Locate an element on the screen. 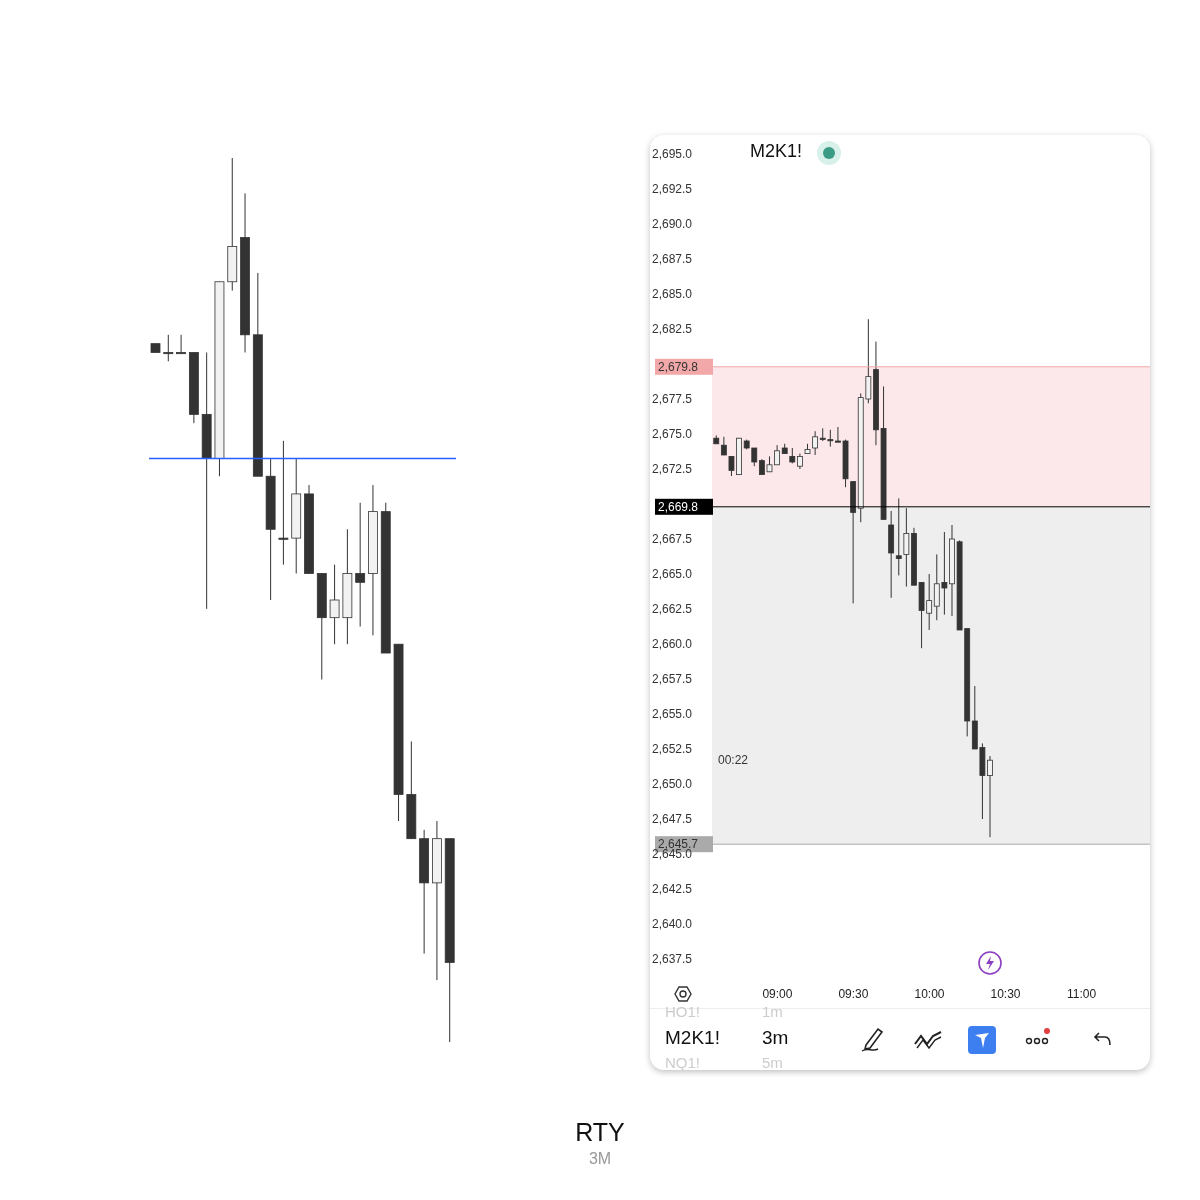  chart-title: M2K1! is located at coordinates (776, 151).